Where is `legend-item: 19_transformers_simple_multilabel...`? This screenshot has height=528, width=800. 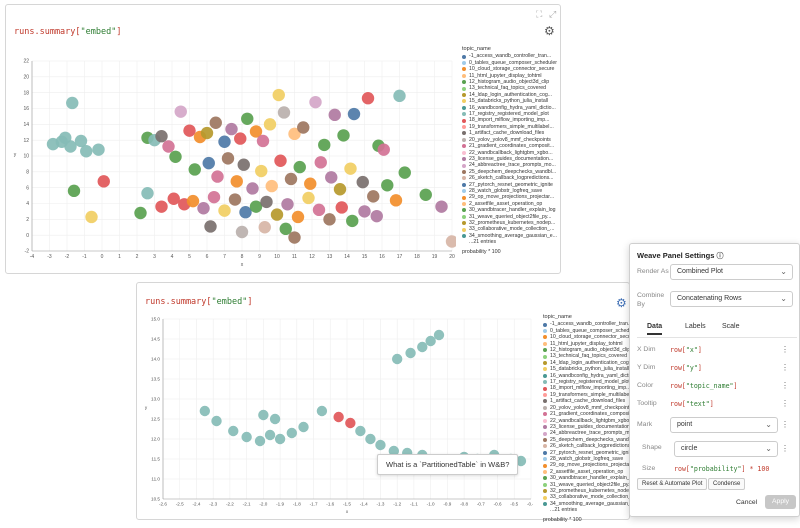 legend-item: 19_transformers_simple_multilabel... is located at coordinates (586, 395).